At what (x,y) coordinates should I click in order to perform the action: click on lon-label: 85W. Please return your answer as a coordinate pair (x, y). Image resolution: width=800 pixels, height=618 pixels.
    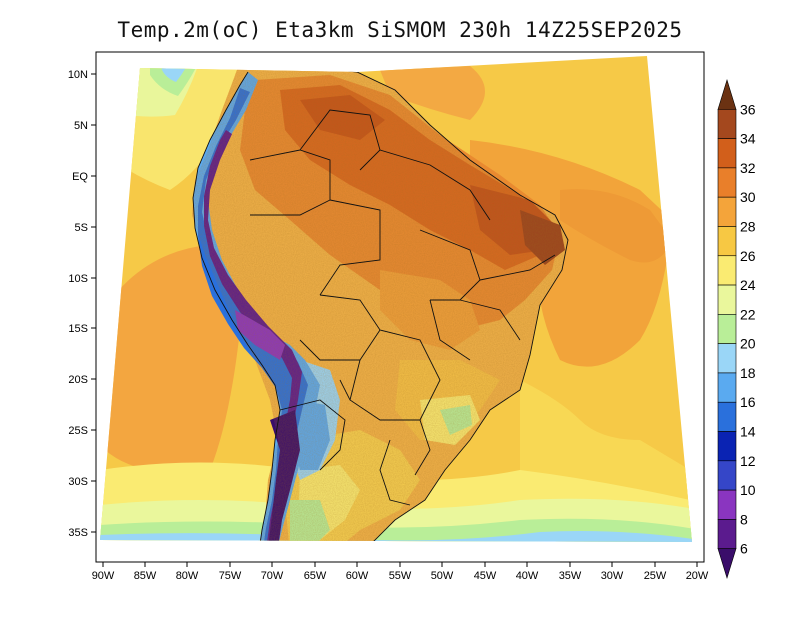
    Looking at the image, I should click on (145, 576).